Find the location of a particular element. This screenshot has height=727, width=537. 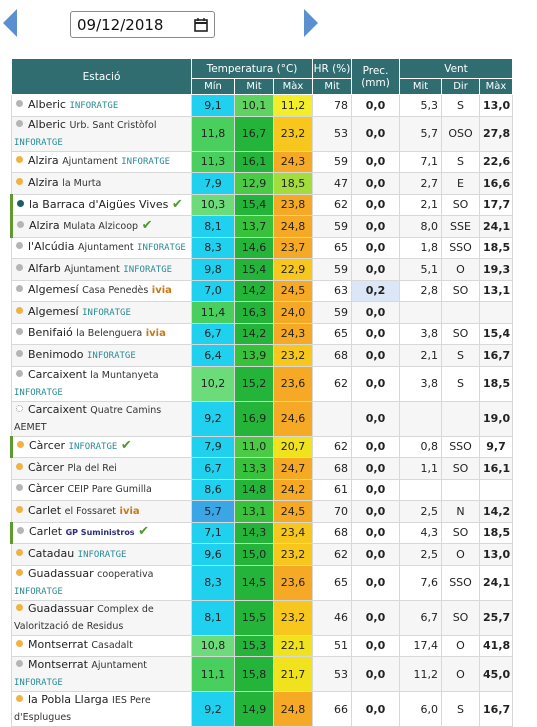

value-cell: 1,1 is located at coordinates (421, 468).